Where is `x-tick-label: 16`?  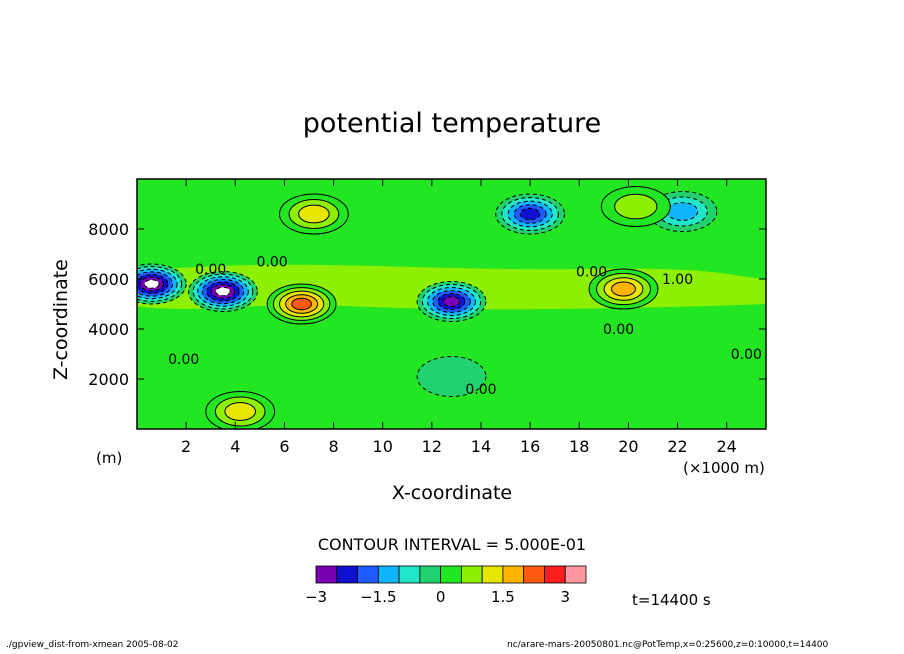
x-tick-label: 16 is located at coordinates (530, 446).